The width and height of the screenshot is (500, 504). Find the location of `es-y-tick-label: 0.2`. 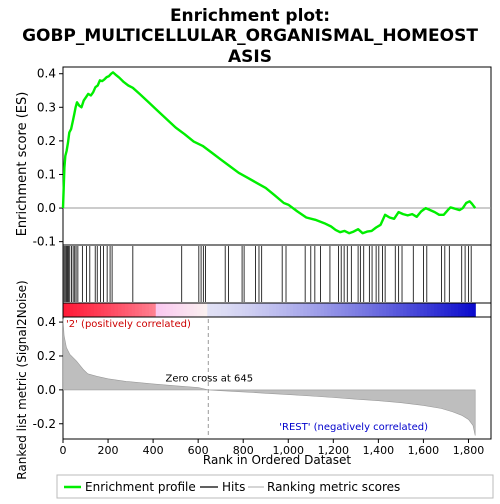

es-y-tick-label: 0.2 is located at coordinates (46, 141).